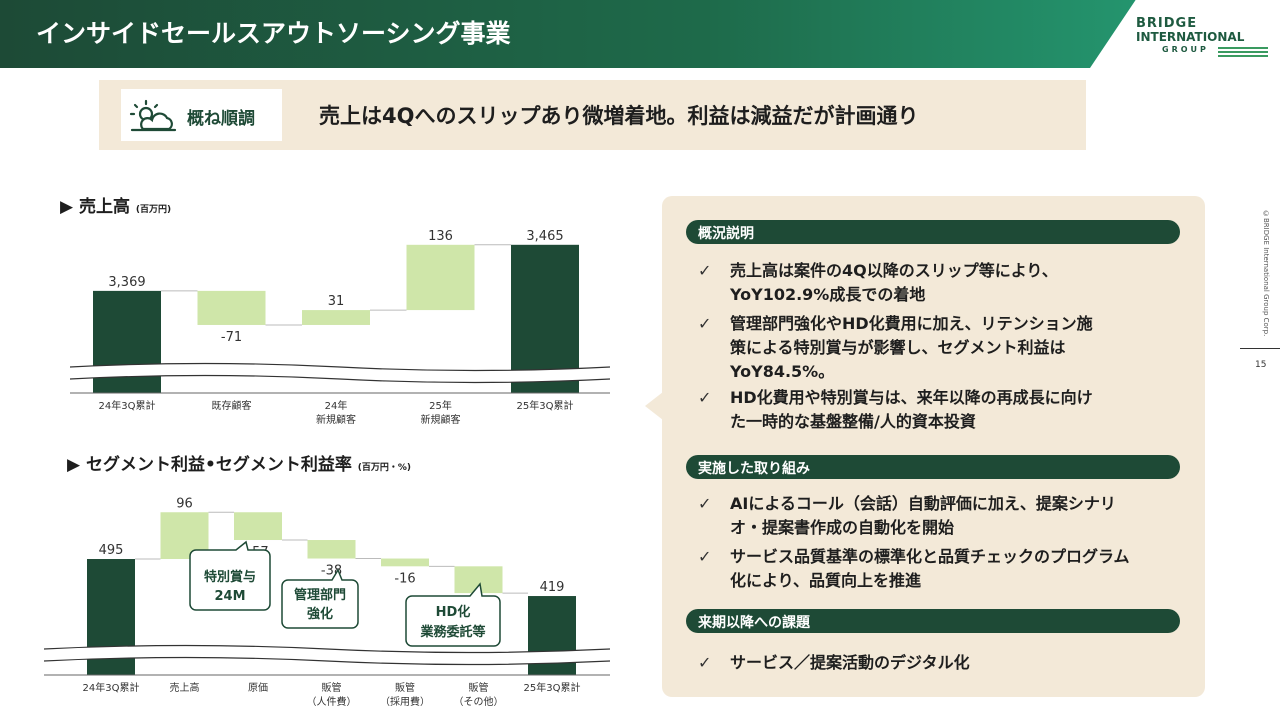  I want to click on status-badge: 概ね順調, so click(201, 115).